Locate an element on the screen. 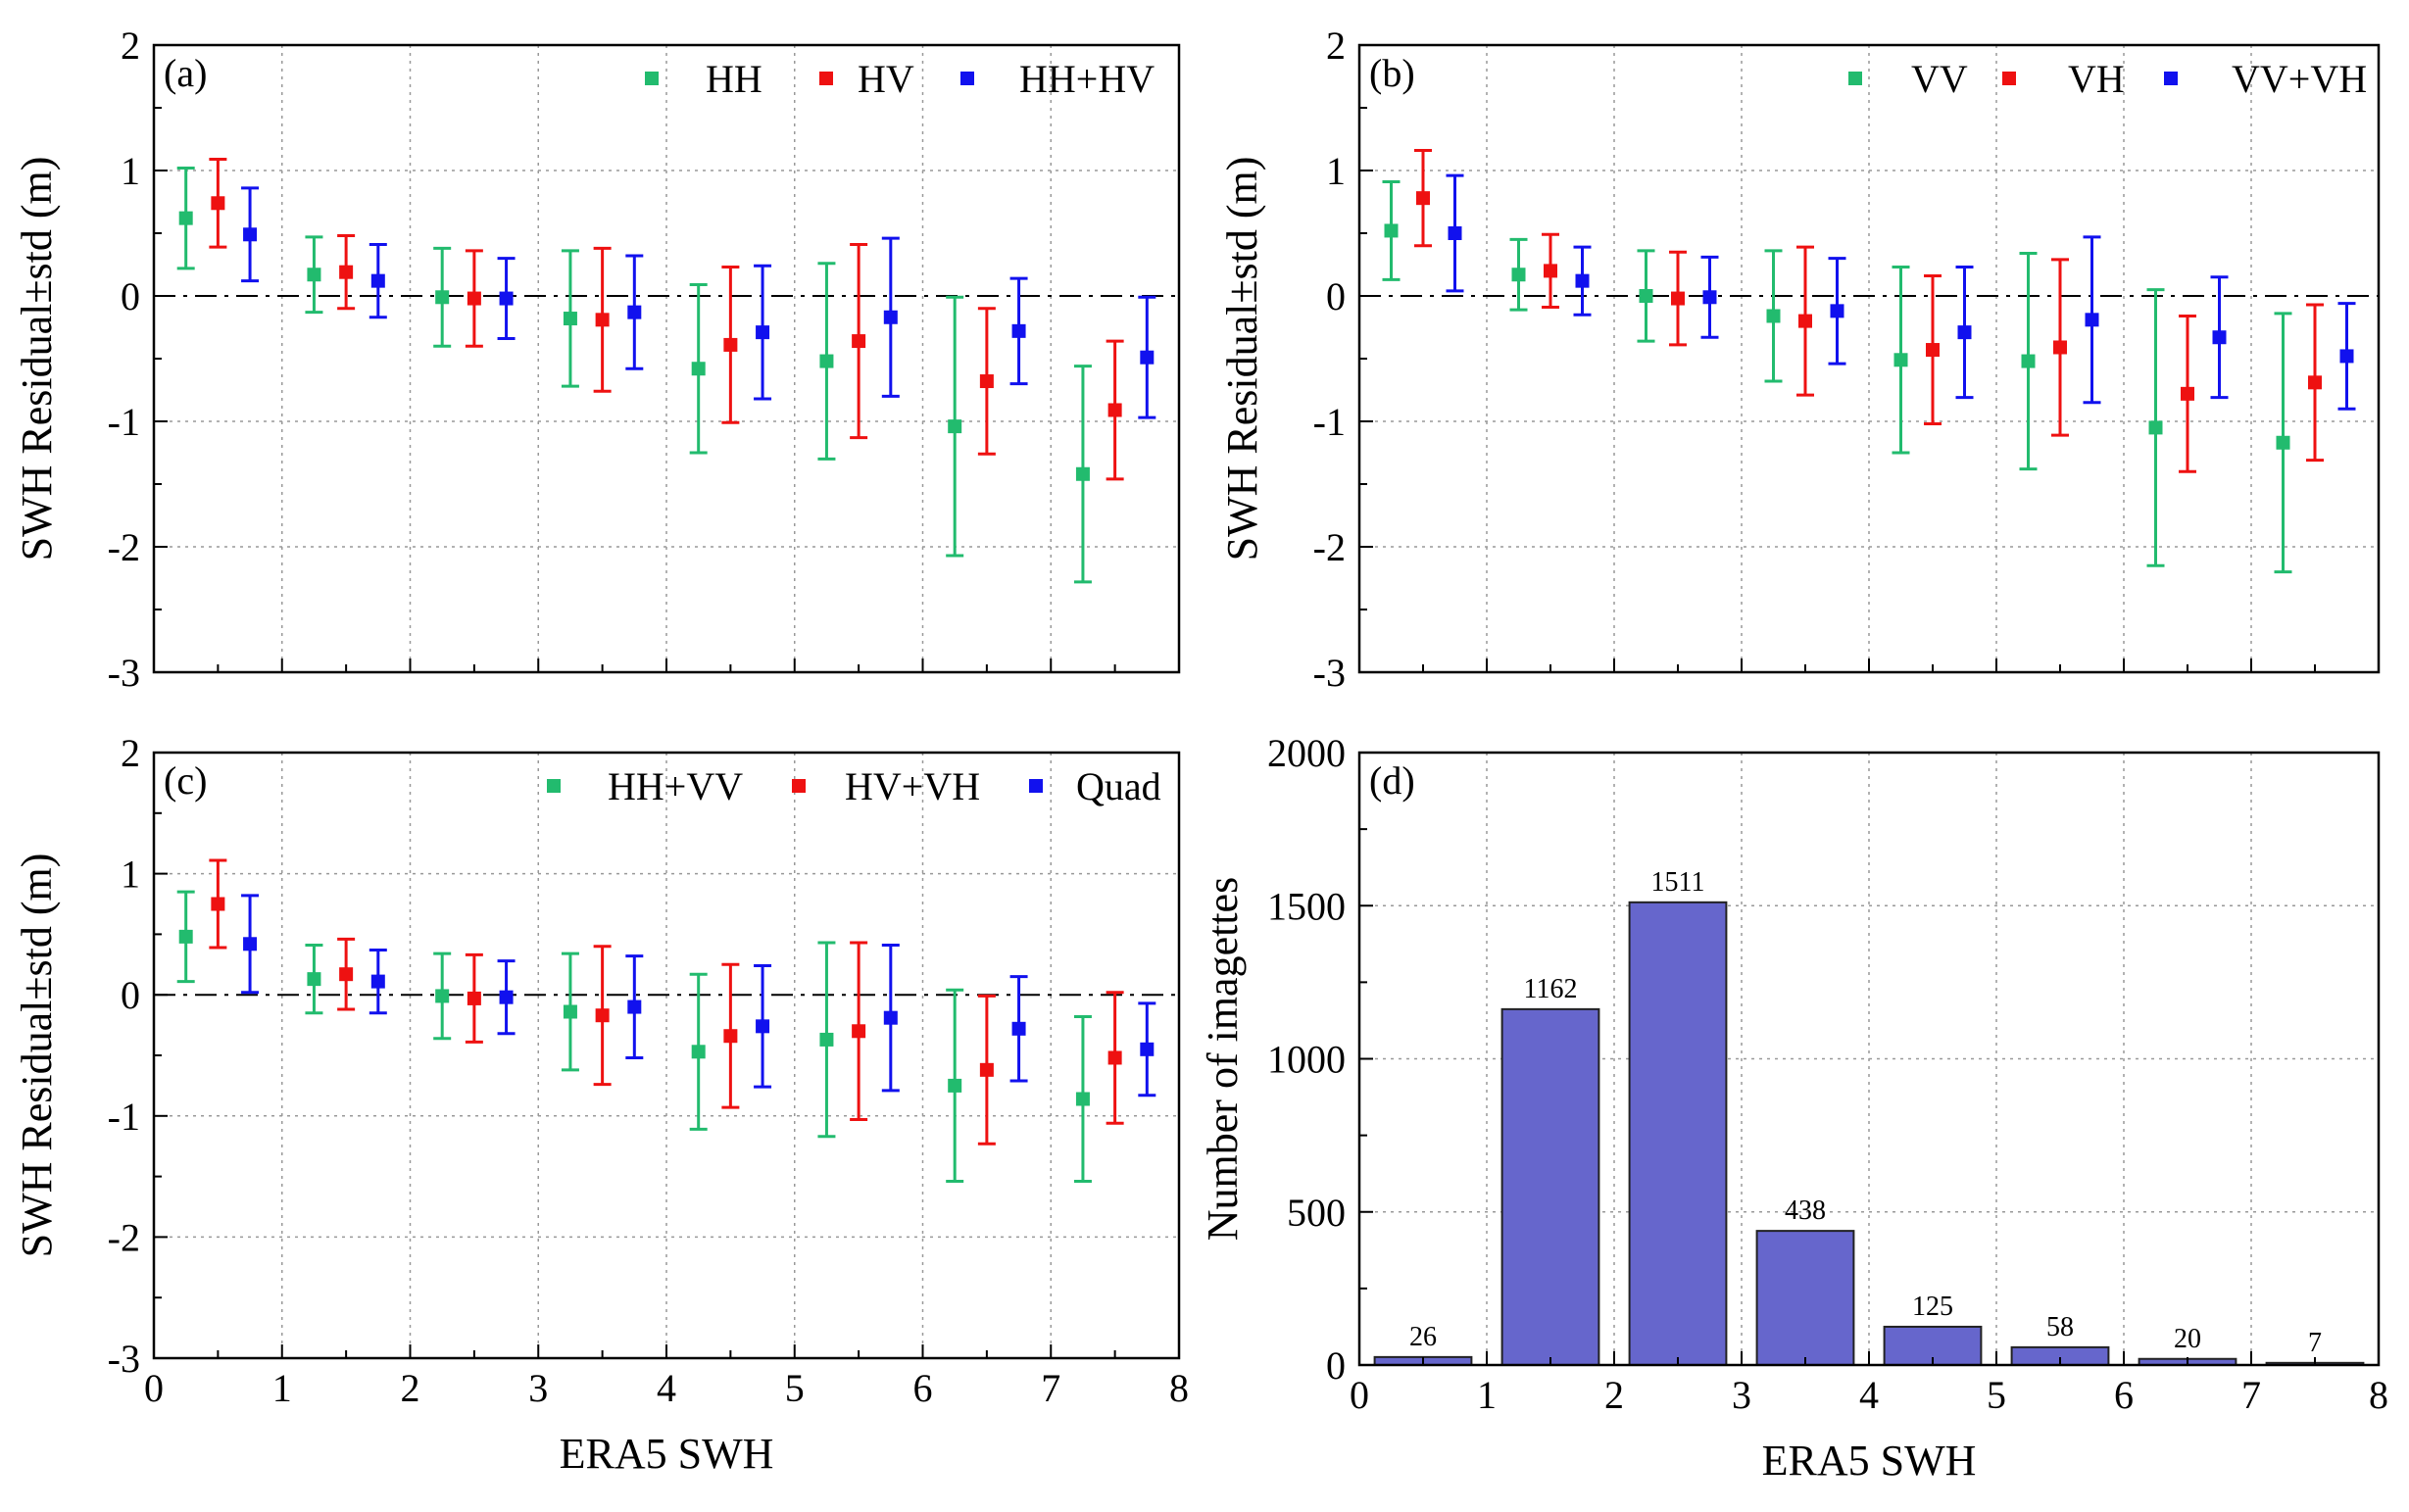 This screenshot has width=2409, height=1512. y-tick-label: -1 is located at coordinates (124, 422).